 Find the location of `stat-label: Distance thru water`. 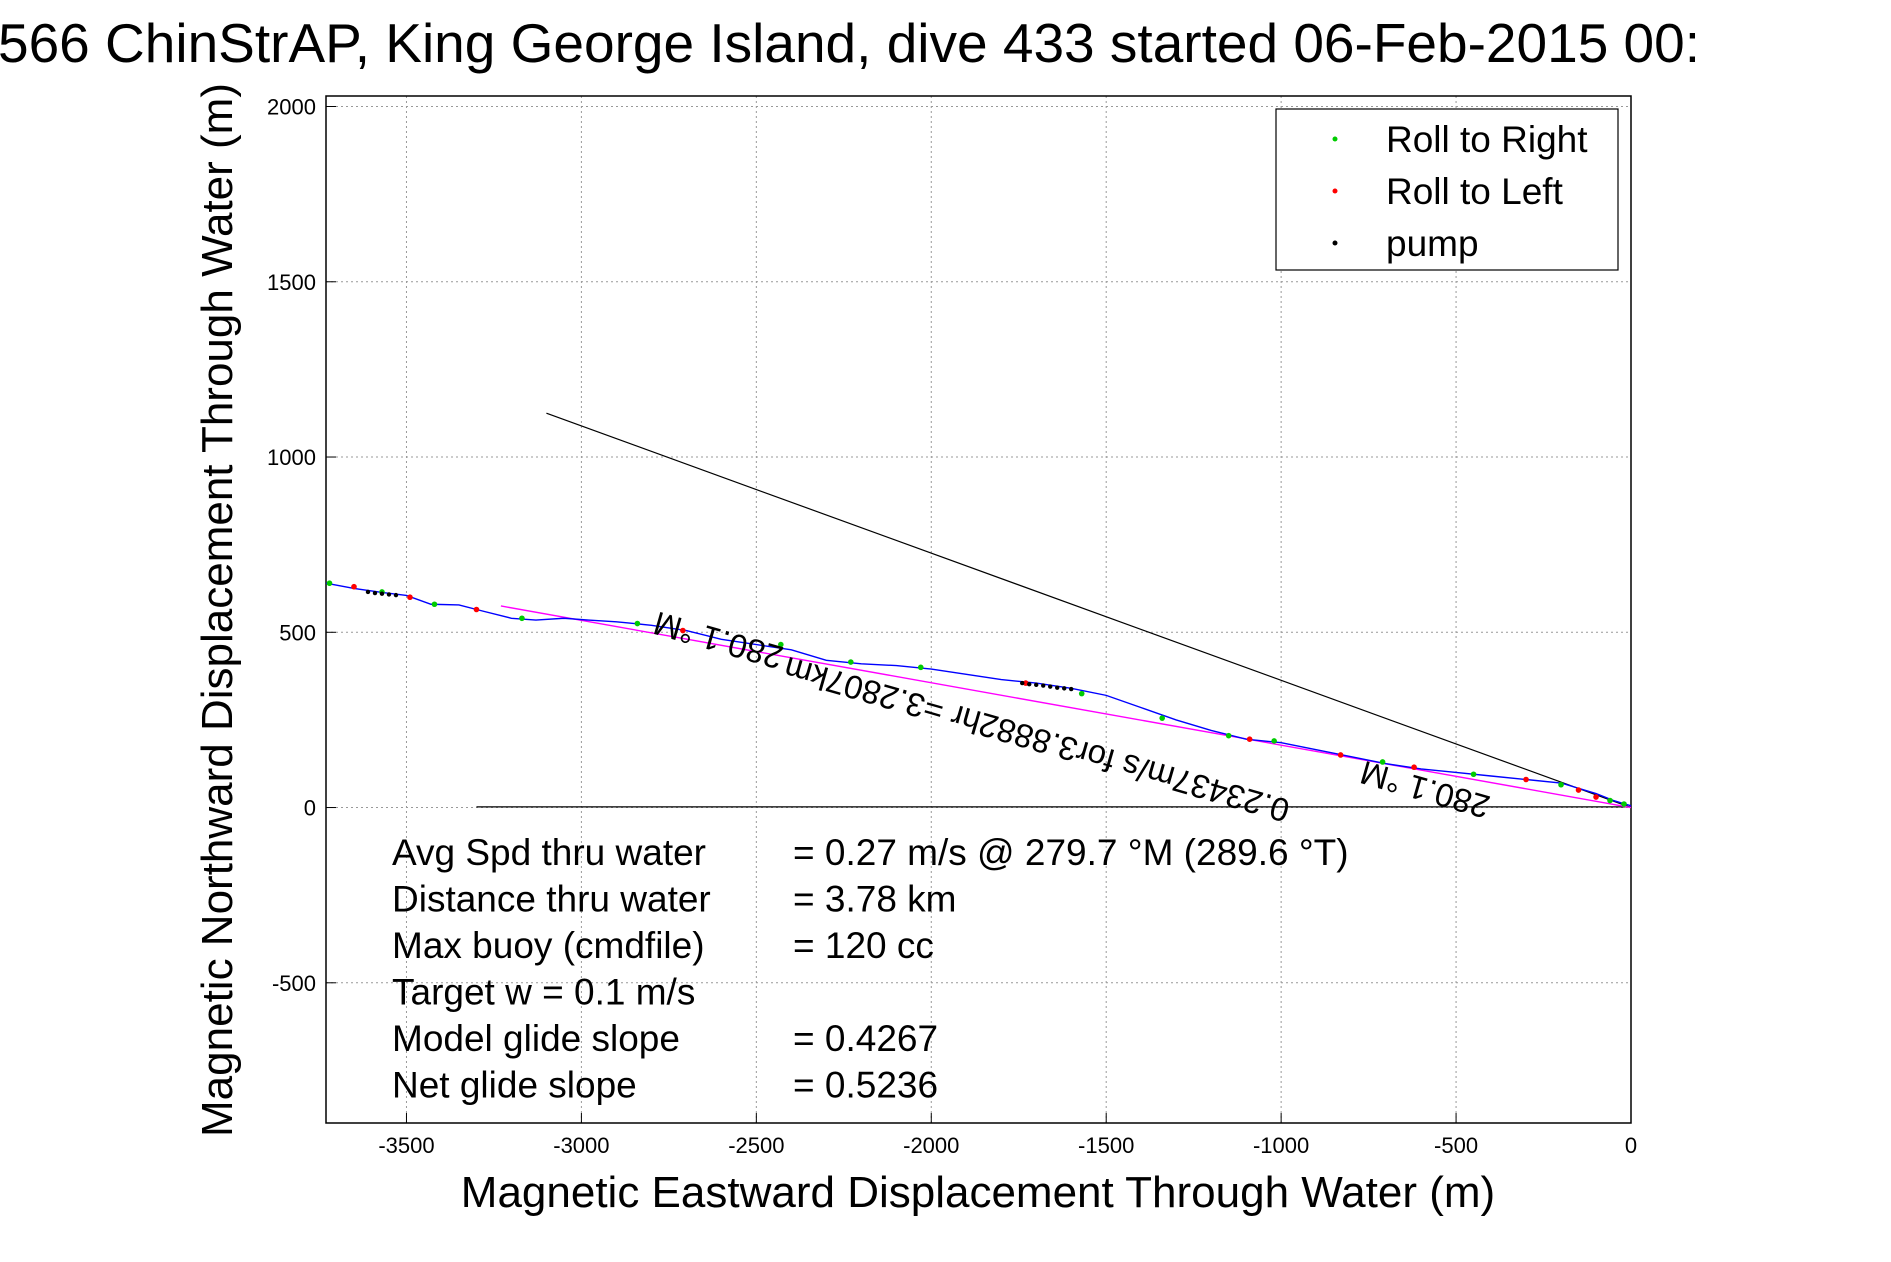

stat-label: Distance thru water is located at coordinates (551, 899).